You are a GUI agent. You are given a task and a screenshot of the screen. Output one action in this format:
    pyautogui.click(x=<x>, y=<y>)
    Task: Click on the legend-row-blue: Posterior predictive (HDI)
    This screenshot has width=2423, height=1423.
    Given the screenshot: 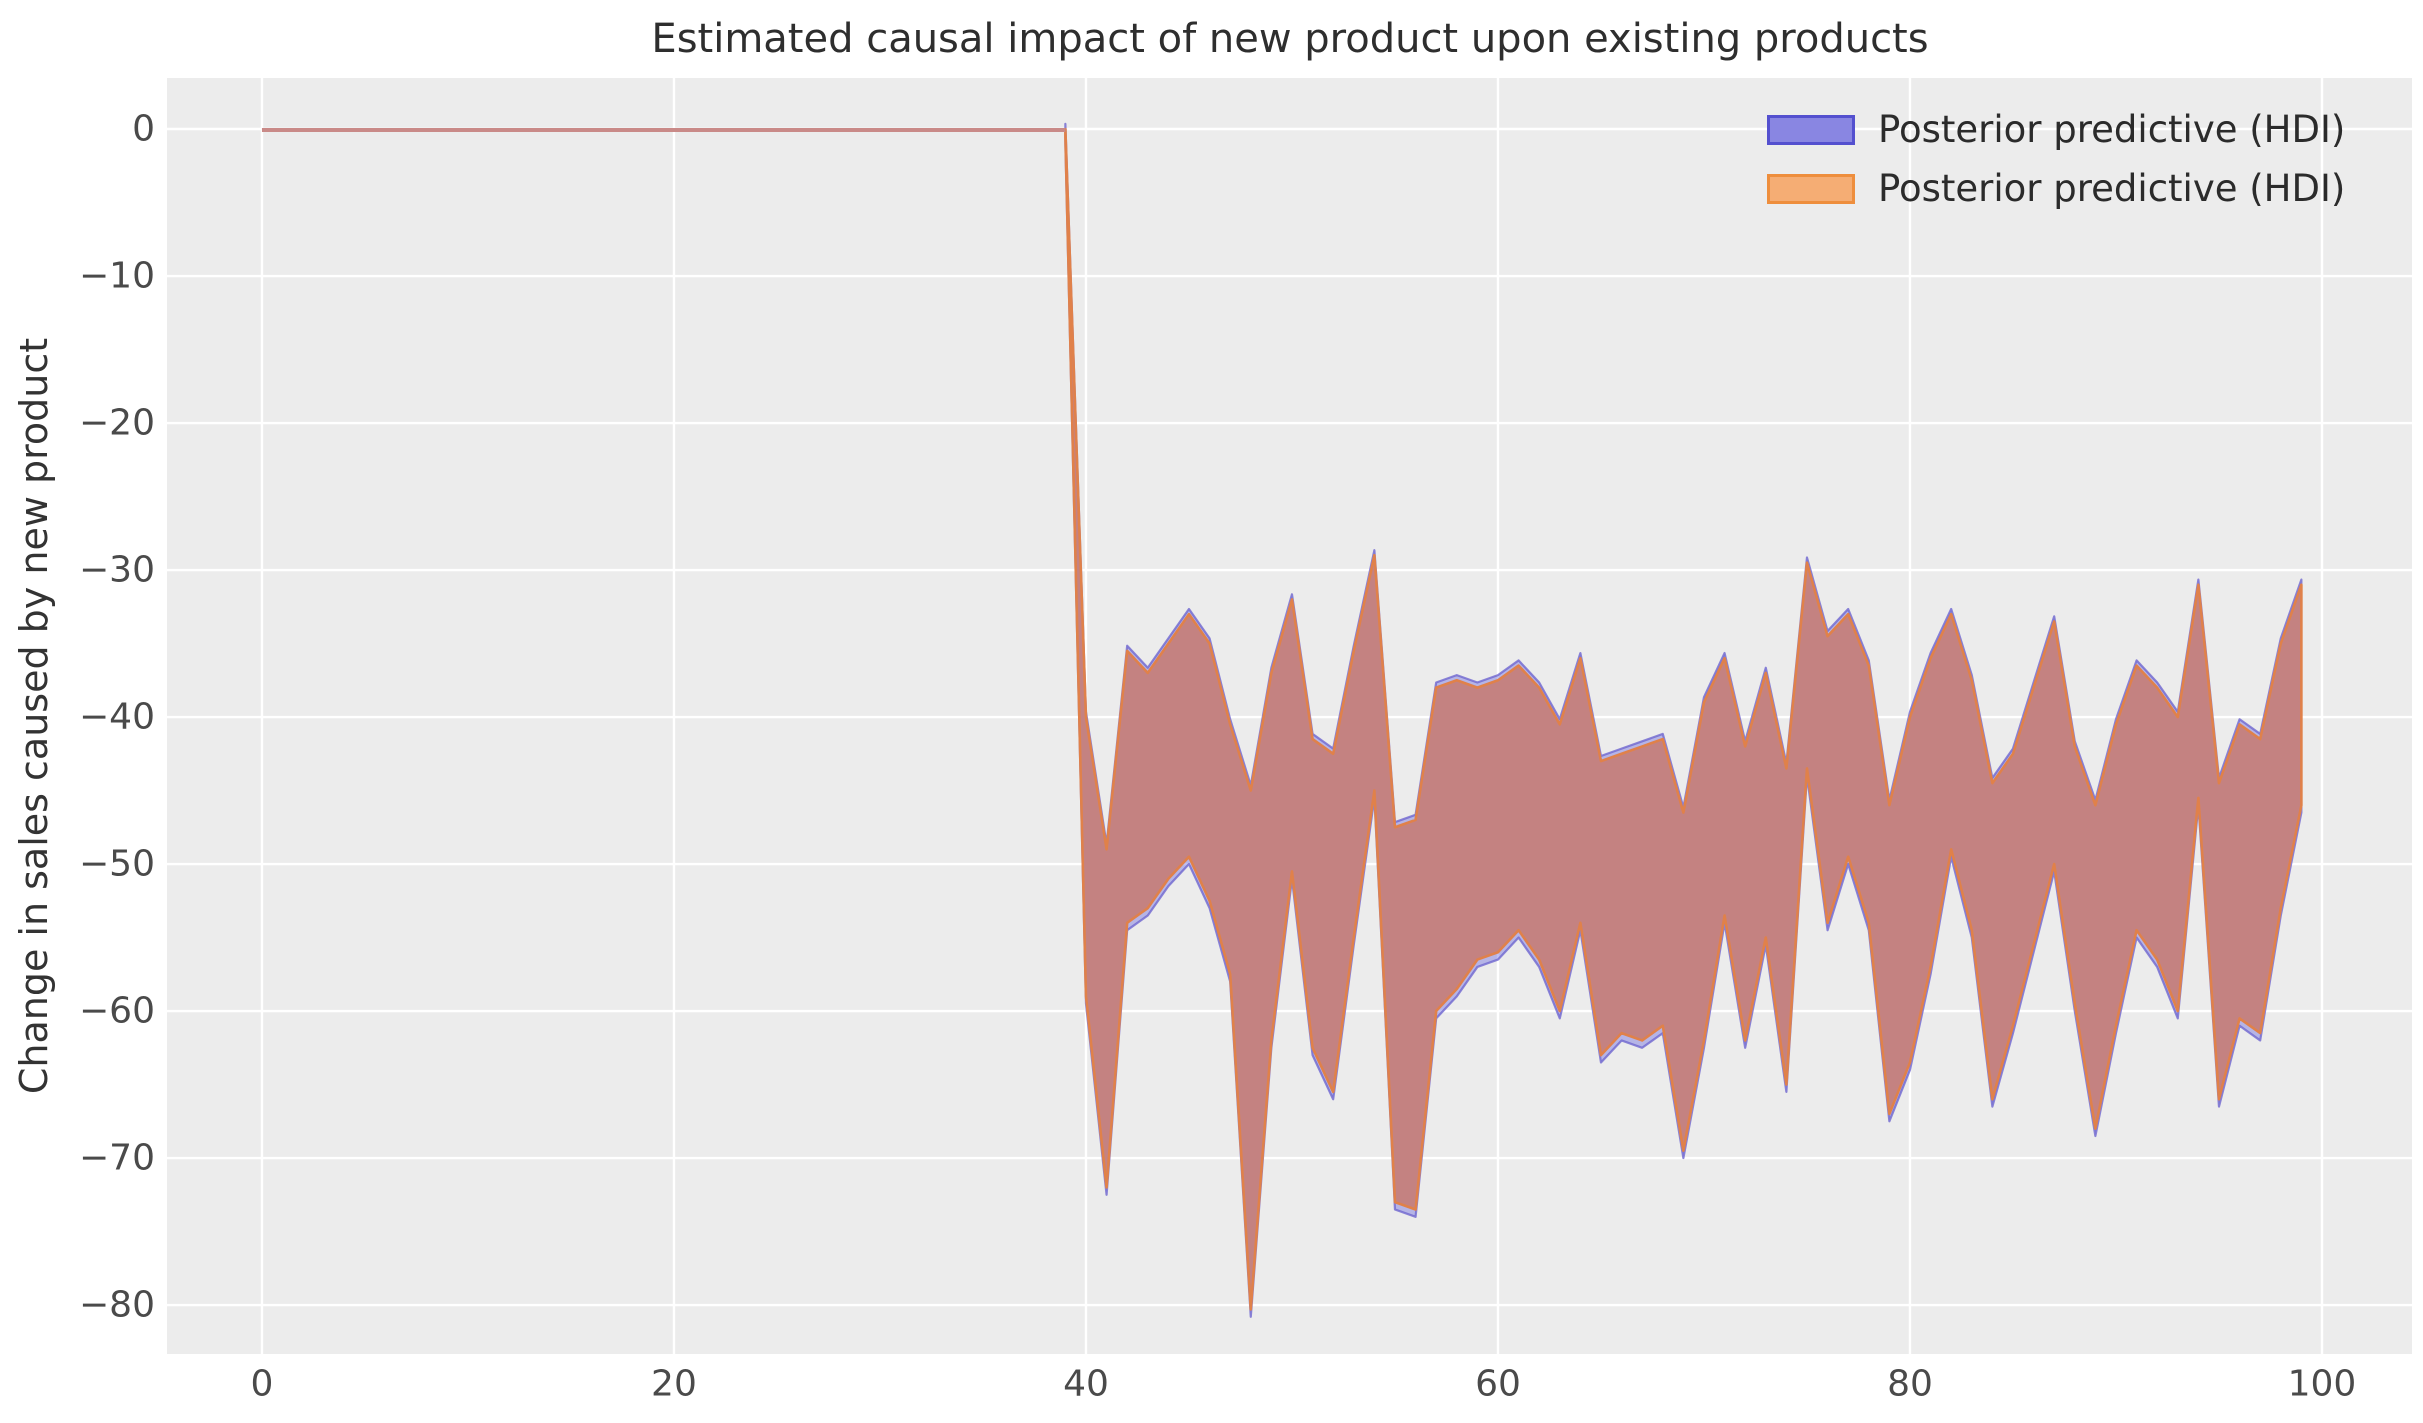 What is the action you would take?
    pyautogui.click(x=2056, y=129)
    